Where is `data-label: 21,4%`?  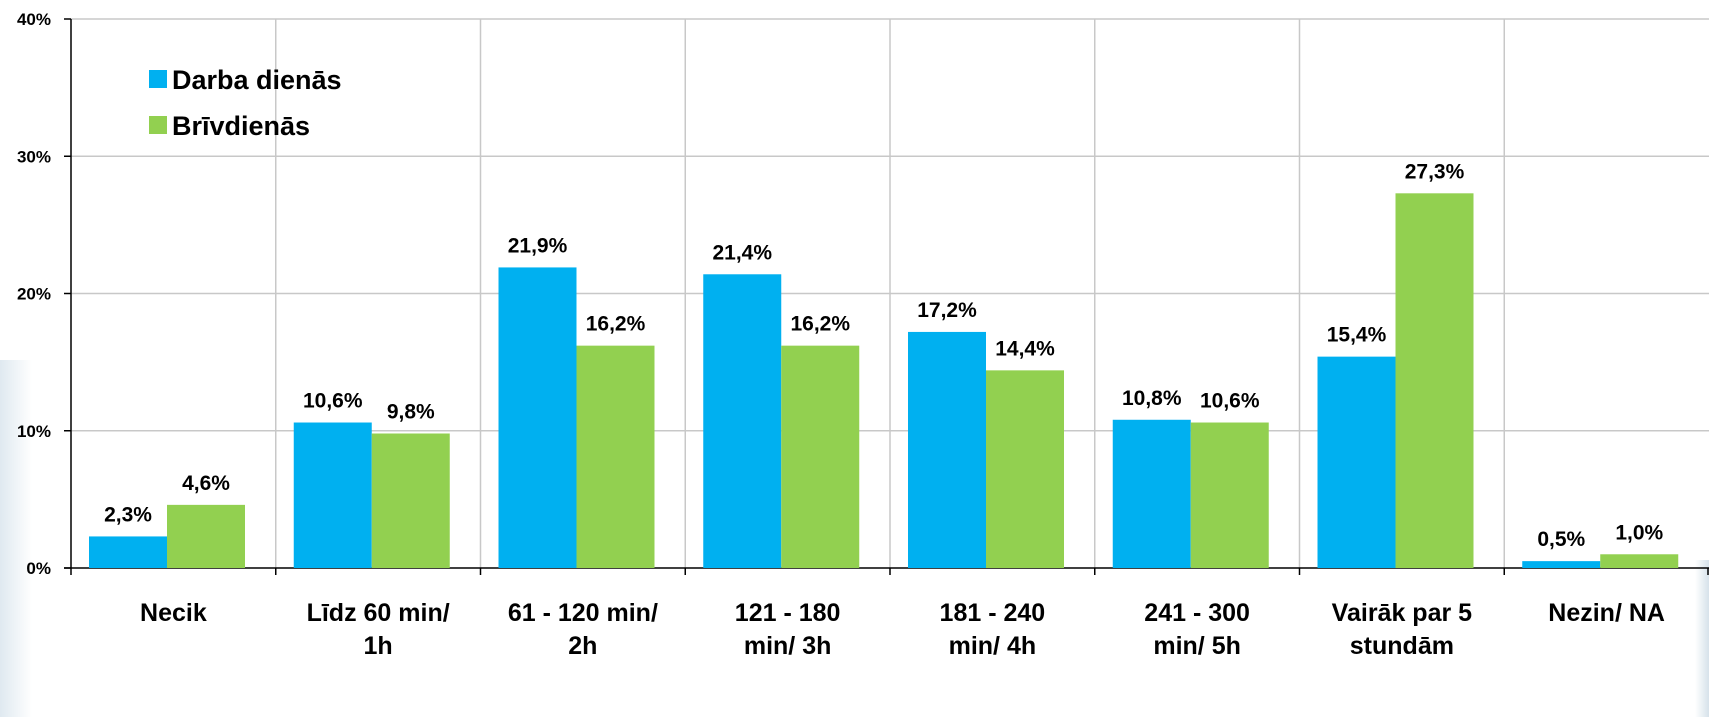 data-label: 21,4% is located at coordinates (742, 252).